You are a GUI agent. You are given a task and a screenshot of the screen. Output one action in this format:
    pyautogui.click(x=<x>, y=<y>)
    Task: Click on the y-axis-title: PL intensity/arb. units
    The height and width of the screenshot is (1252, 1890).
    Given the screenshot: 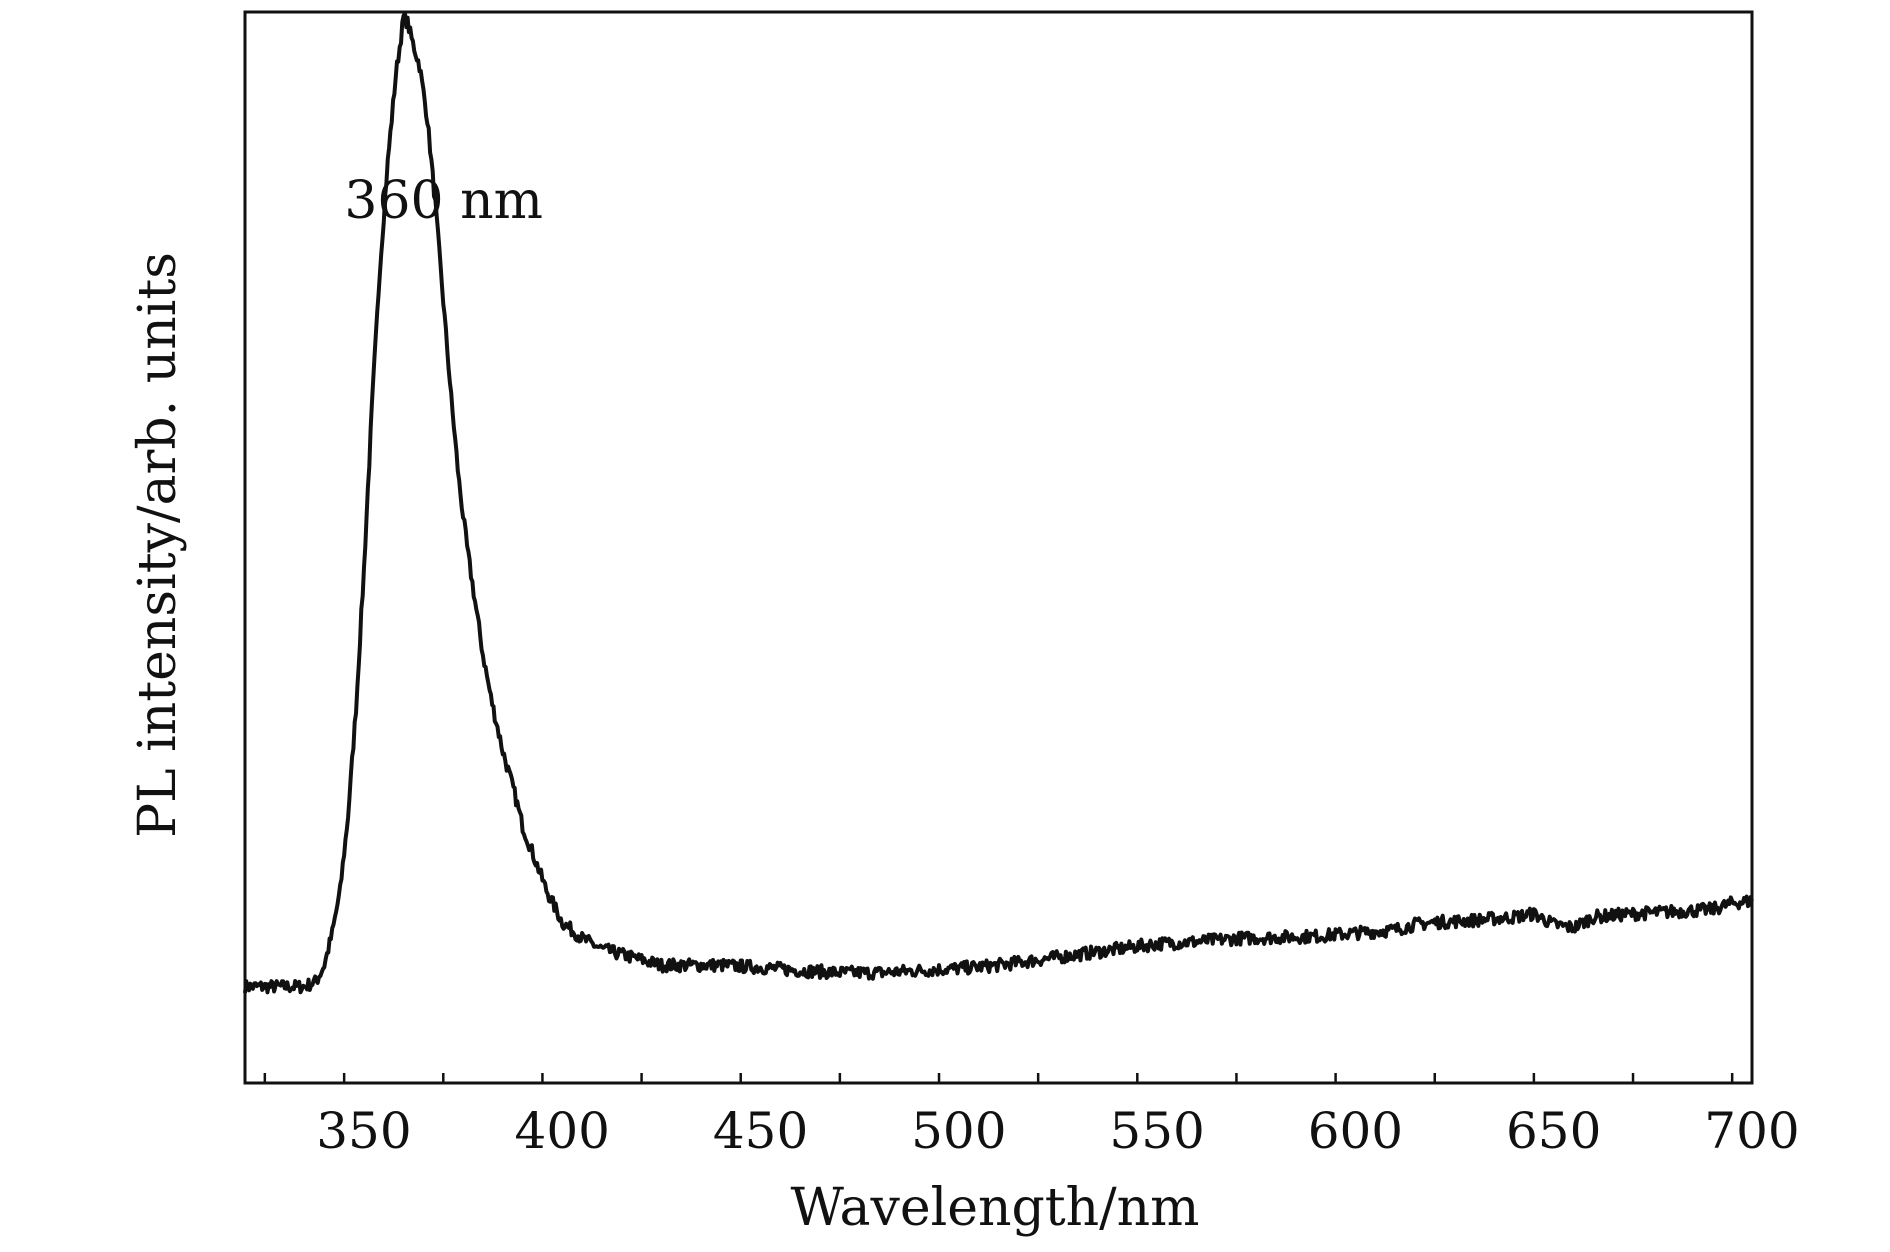 What is the action you would take?
    pyautogui.click(x=158, y=545)
    